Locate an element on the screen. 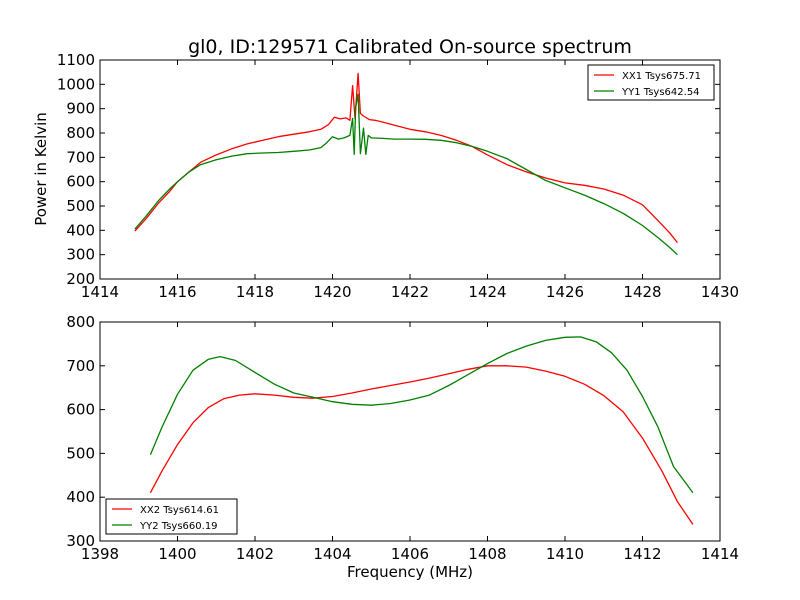 The width and height of the screenshot is (800, 600). x-tick-label: 1410 is located at coordinates (565, 554).